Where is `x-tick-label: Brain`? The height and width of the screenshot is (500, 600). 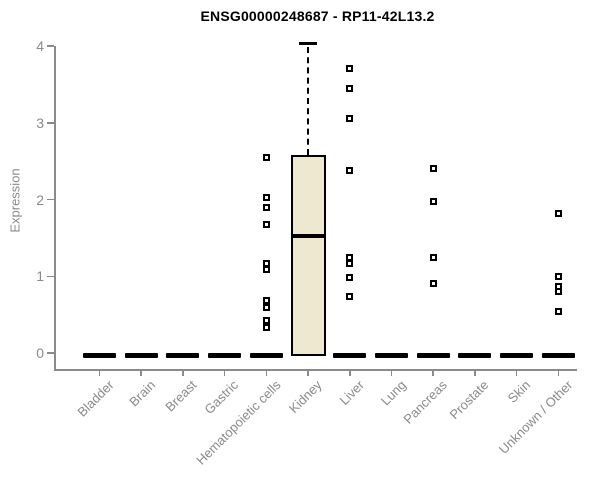
x-tick-label: Brain is located at coordinates (142, 393).